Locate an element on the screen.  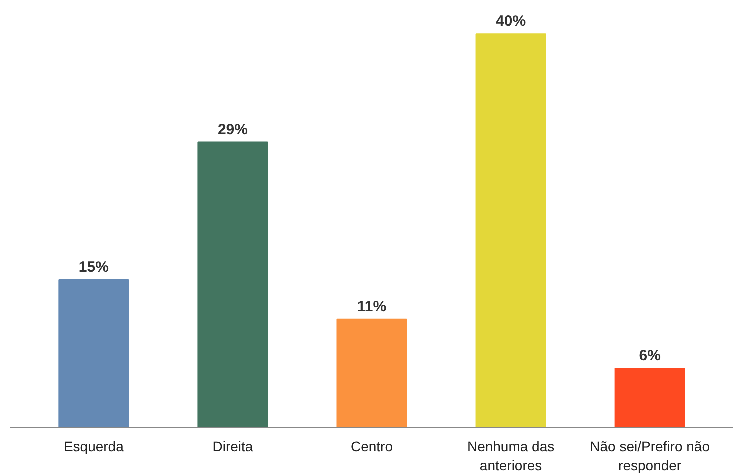
data-label: 11% is located at coordinates (372, 307).